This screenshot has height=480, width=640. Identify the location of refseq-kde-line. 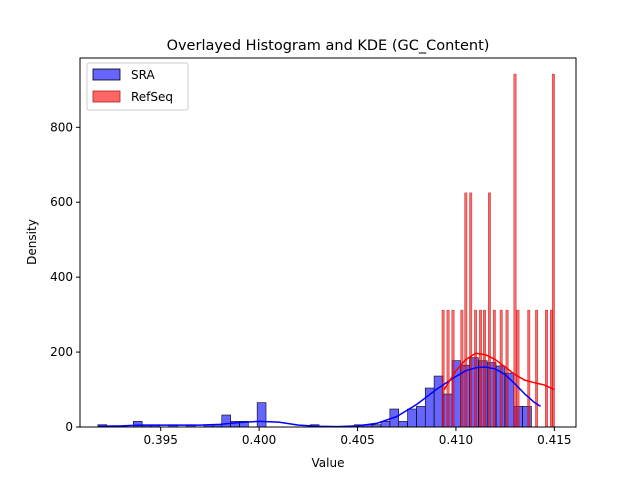
(499, 371).